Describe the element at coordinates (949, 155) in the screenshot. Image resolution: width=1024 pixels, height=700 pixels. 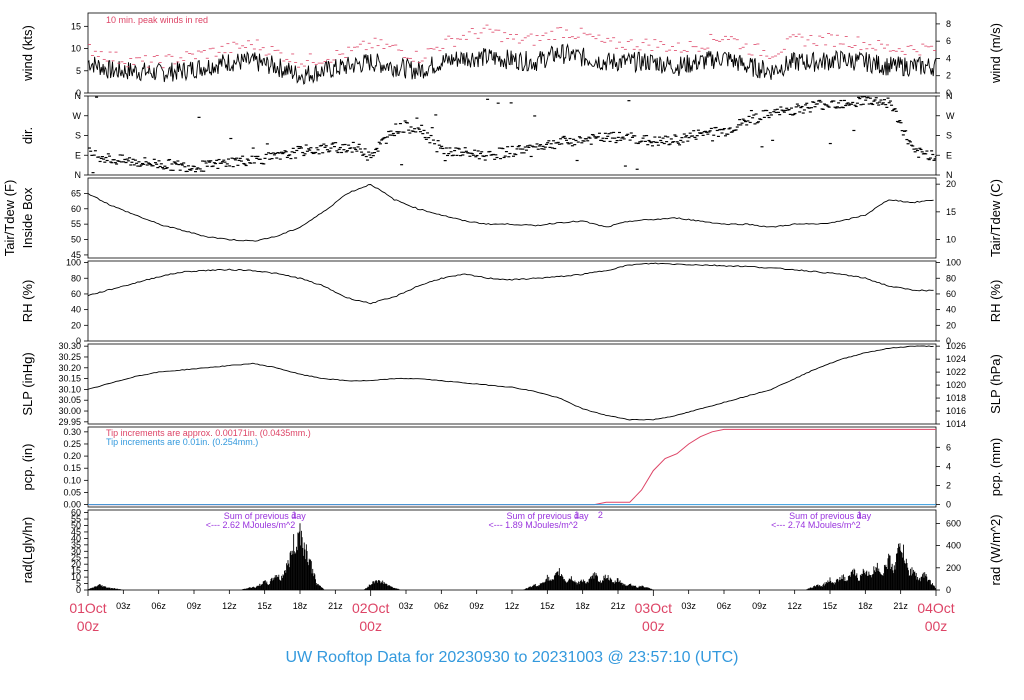
I see `ytick-label-right: E` at that location.